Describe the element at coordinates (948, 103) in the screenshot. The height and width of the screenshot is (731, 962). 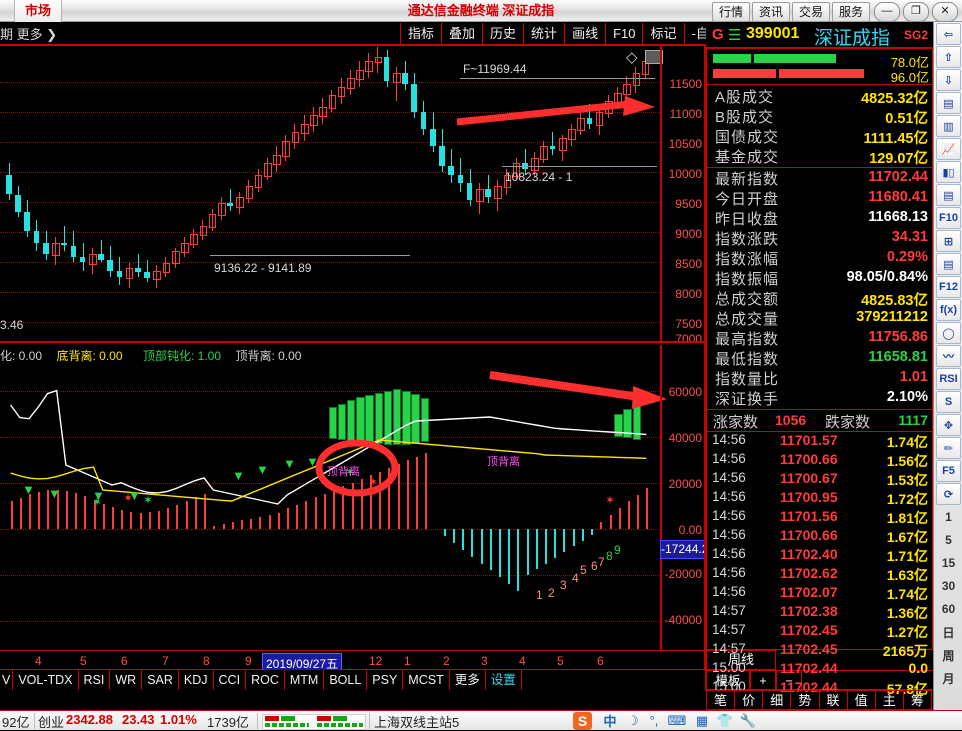
I see `report-icon: ▤` at that location.